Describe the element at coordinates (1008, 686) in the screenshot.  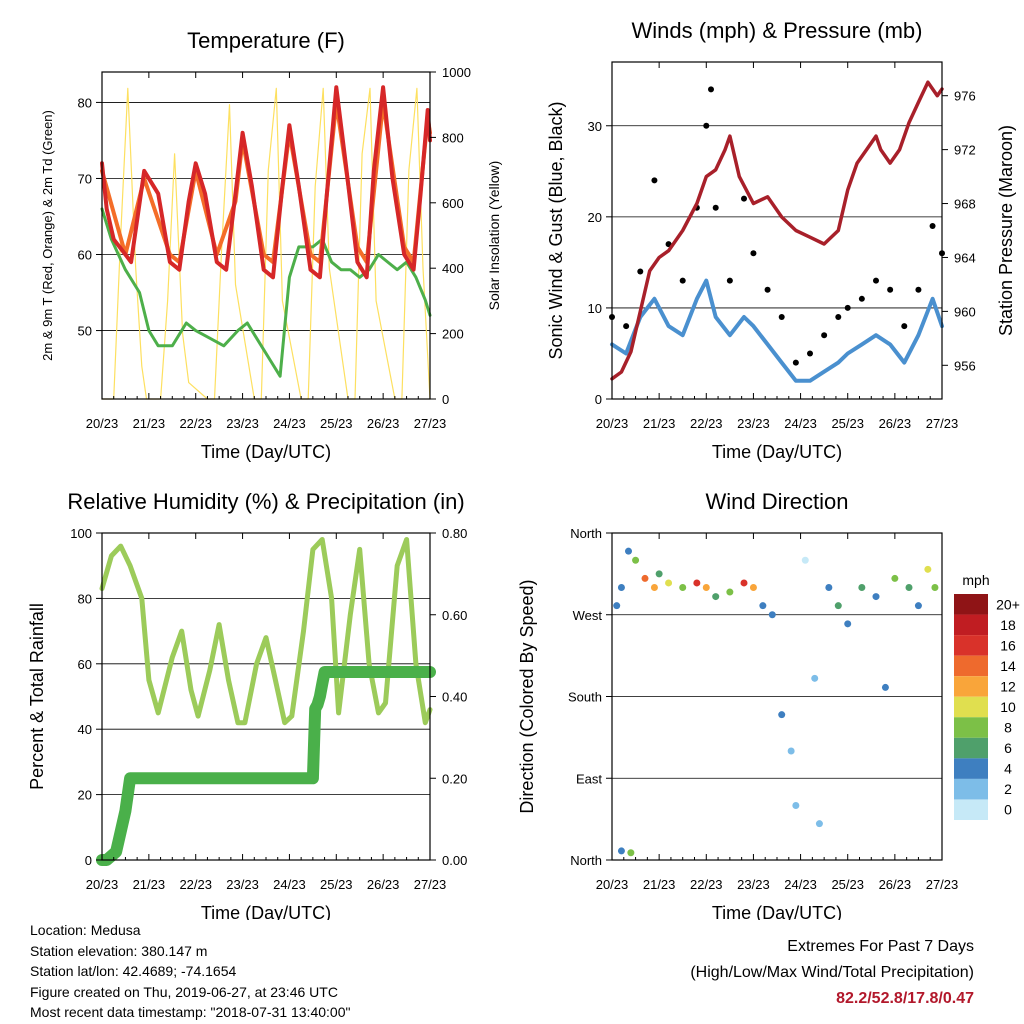
I see `colorbar-label: 12` at that location.